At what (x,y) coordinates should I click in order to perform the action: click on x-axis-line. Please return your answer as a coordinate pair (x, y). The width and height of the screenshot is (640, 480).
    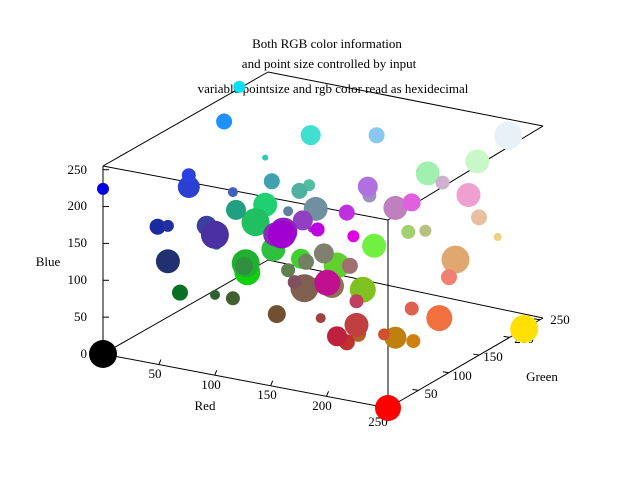
    Looking at the image, I should click on (245, 381).